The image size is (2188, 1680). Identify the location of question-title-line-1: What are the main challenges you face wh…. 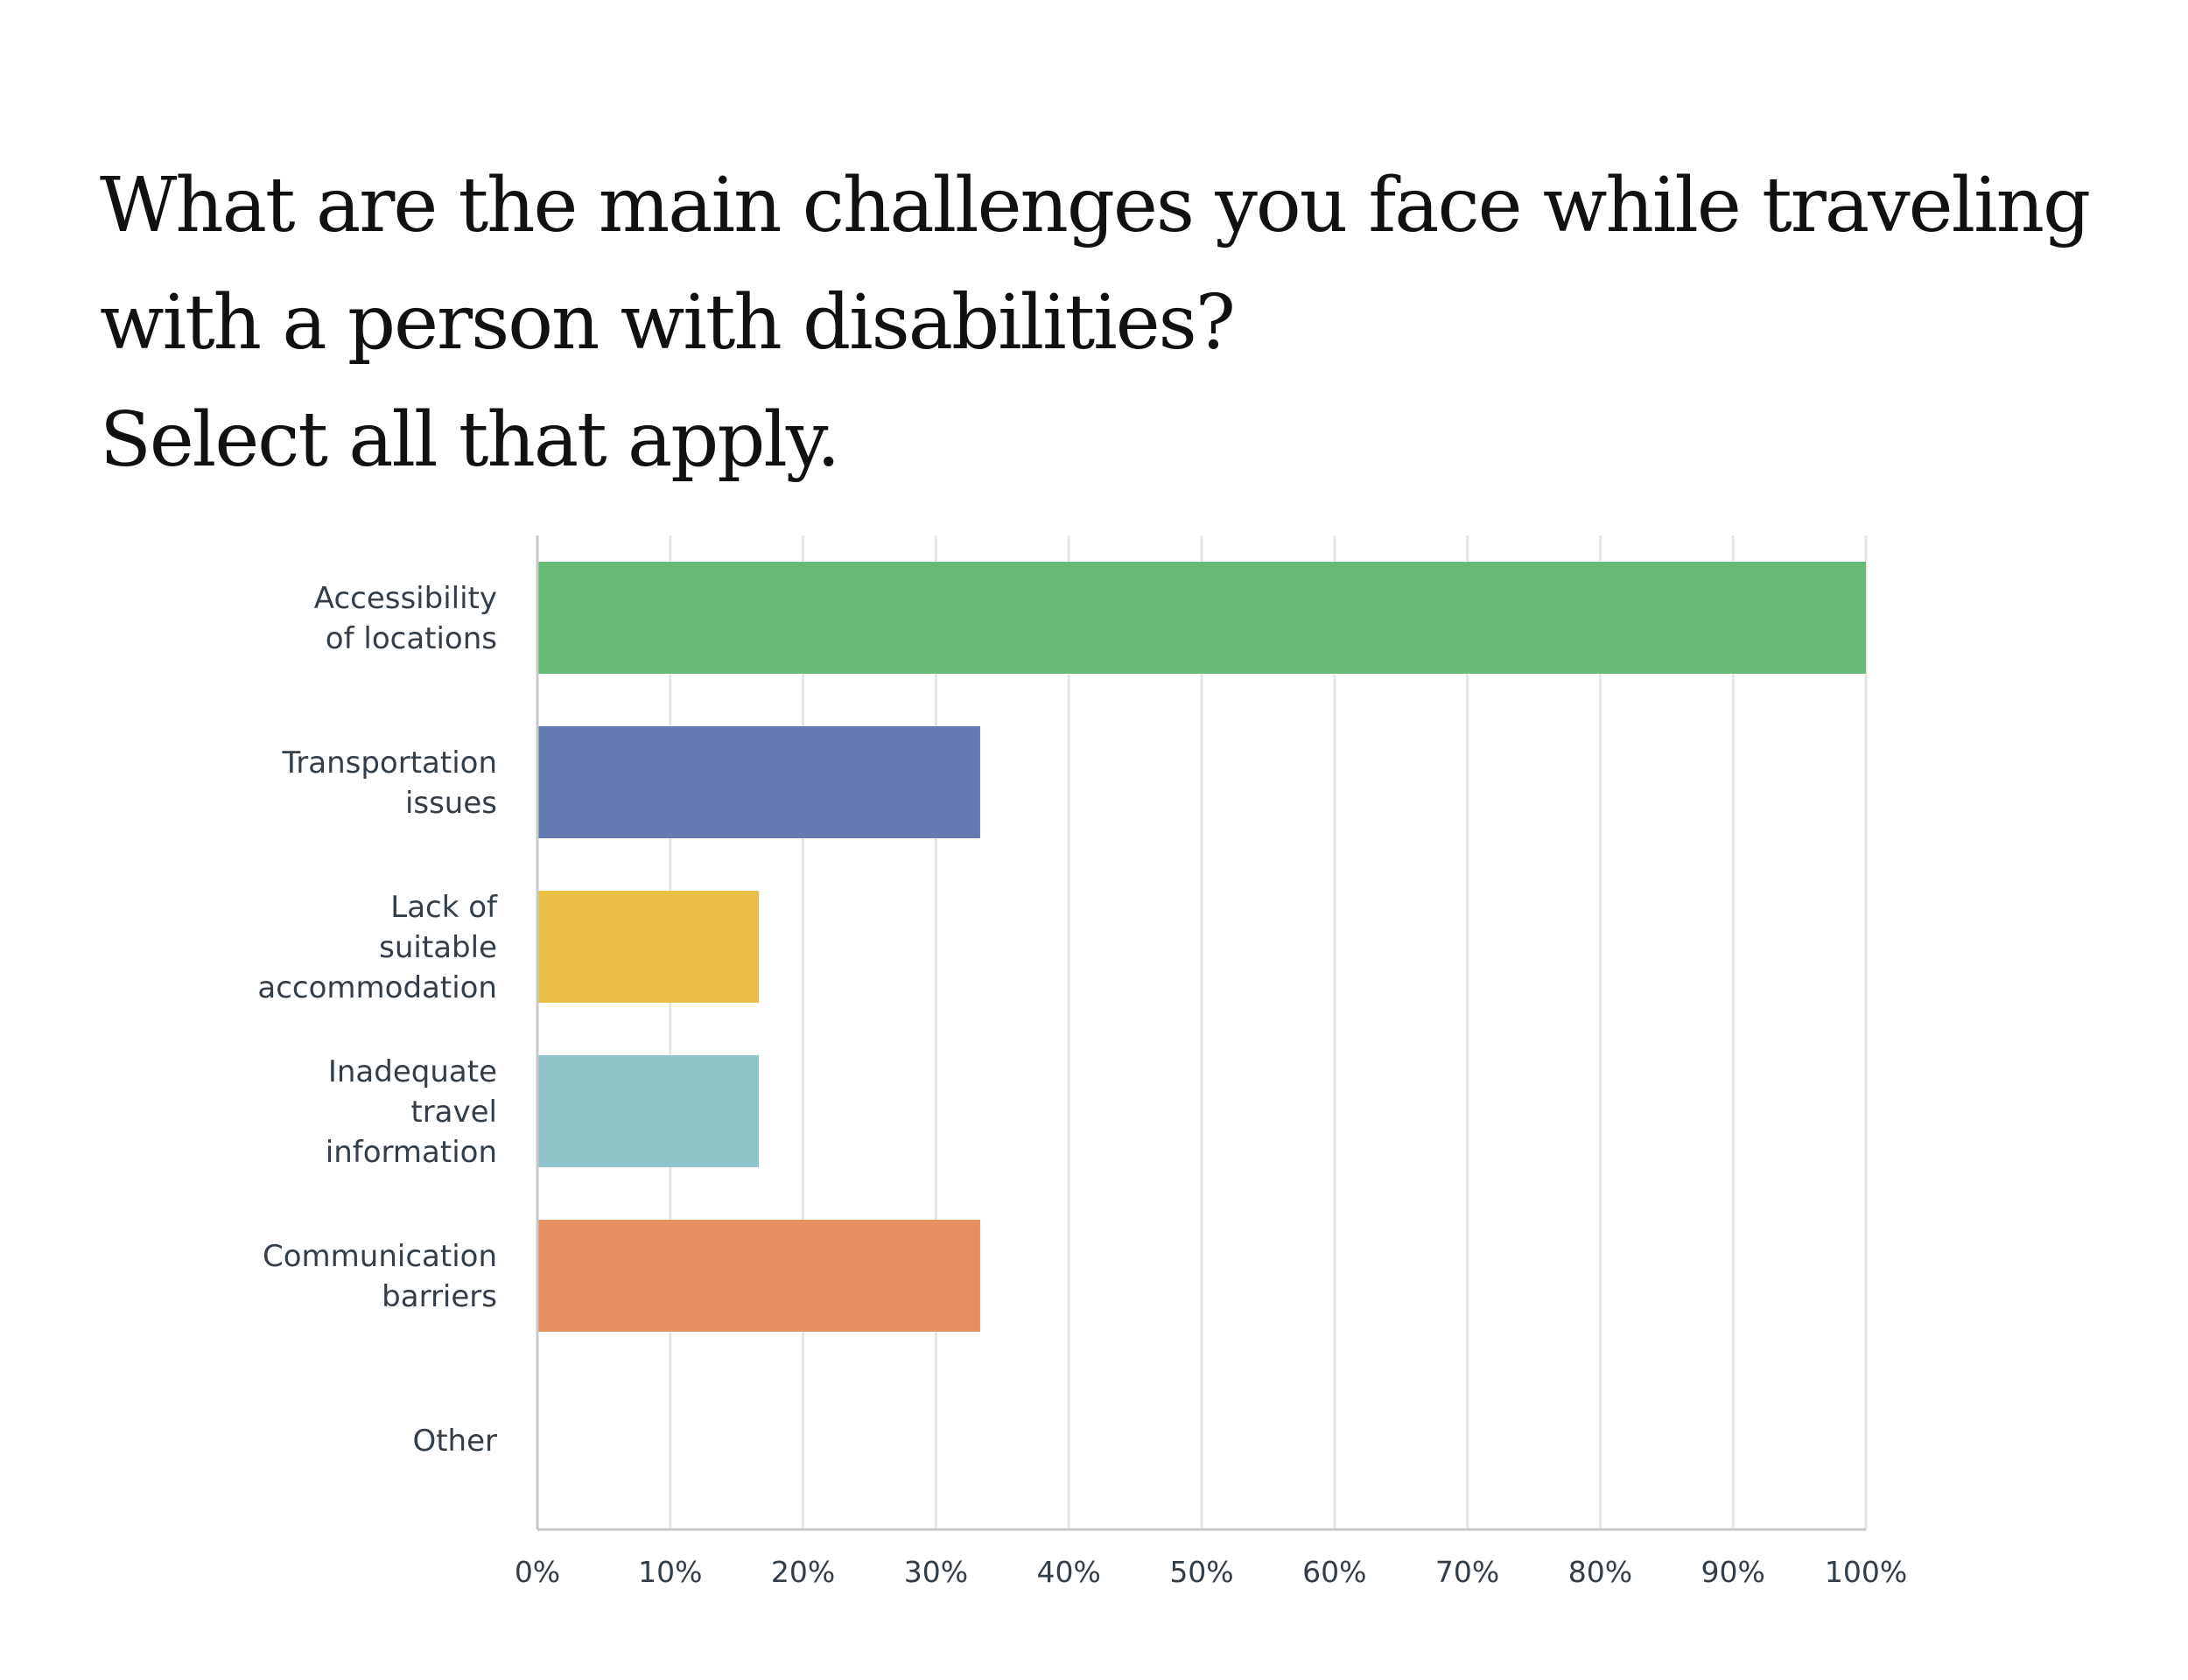
(1095, 205).